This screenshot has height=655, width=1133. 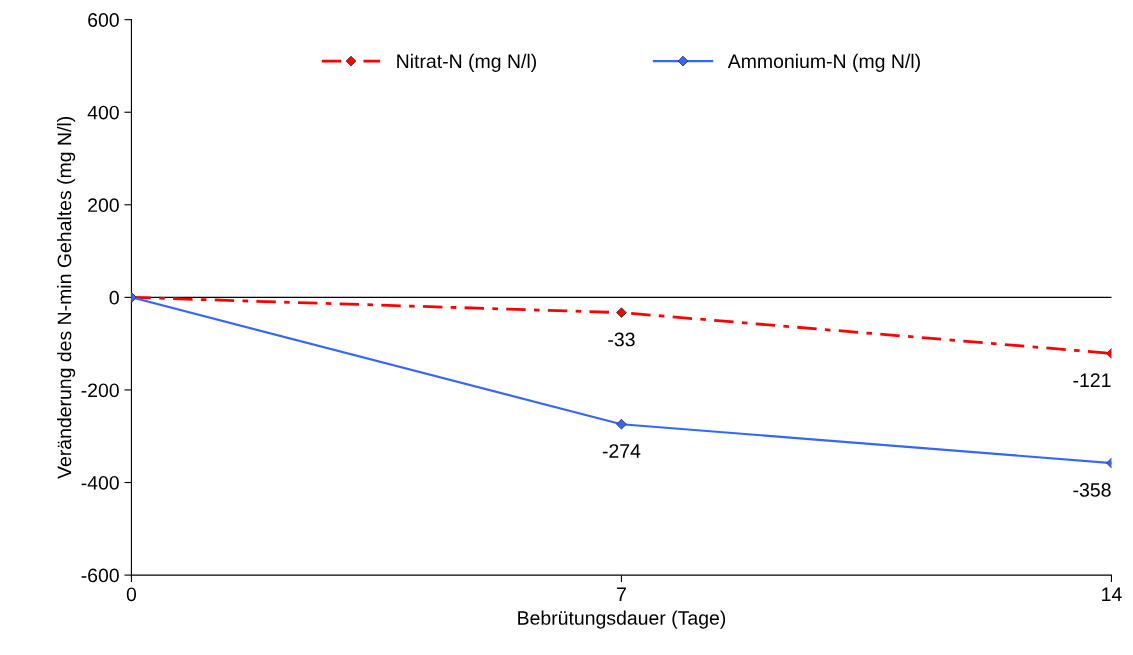 I want to click on y-tick-label: -400, so click(x=100, y=482).